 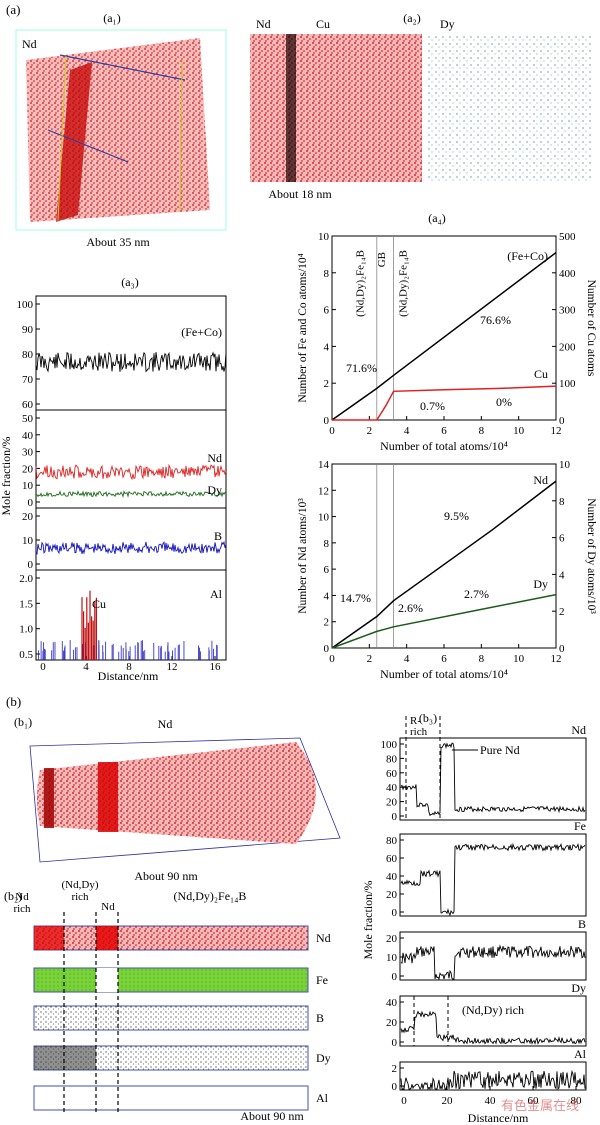 I want to click on b3-y-tick-label: 100, so click(x=389, y=745).